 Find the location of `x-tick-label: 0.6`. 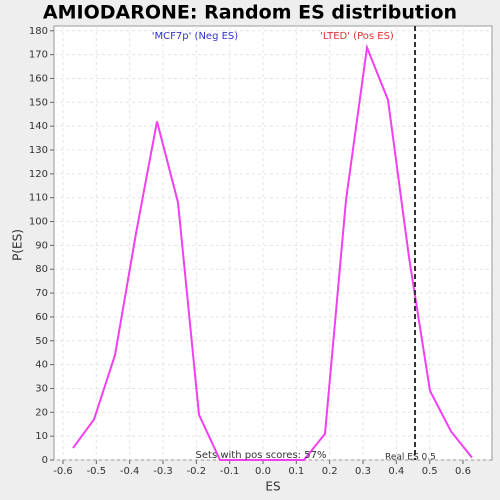

x-tick-label: 0.6 is located at coordinates (463, 471).